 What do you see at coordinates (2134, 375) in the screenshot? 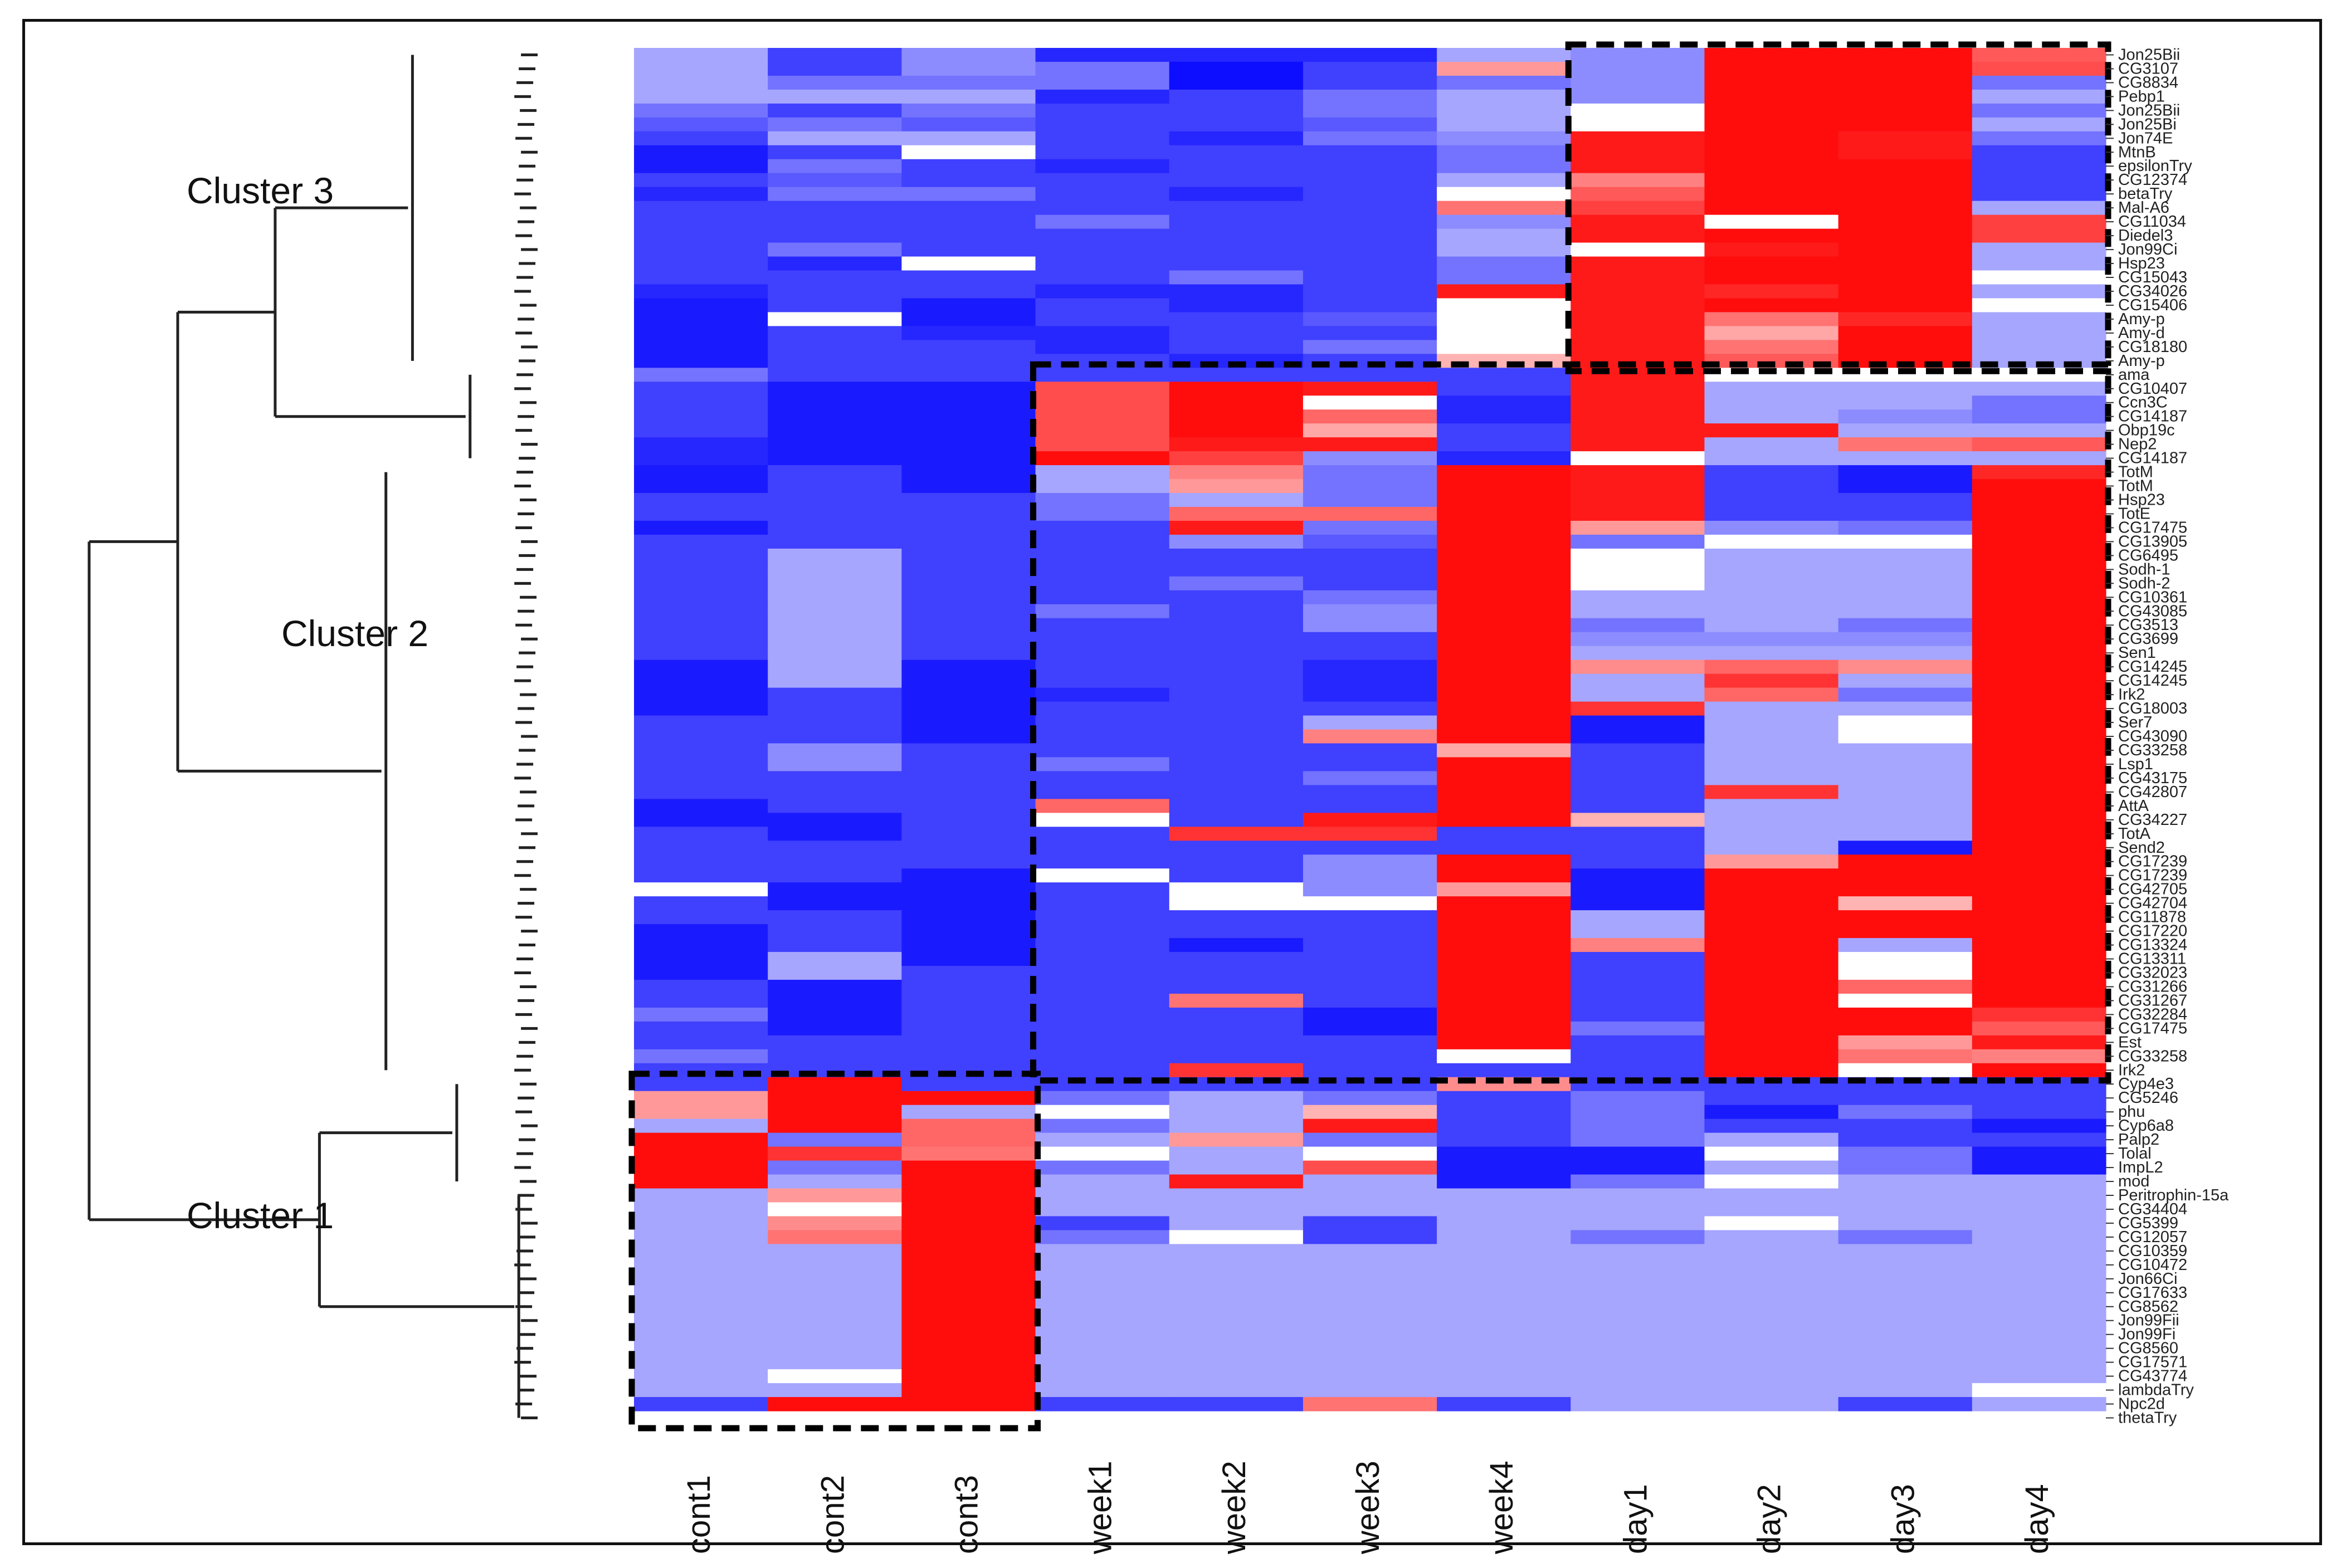
I see `gene-label: ama` at bounding box center [2134, 375].